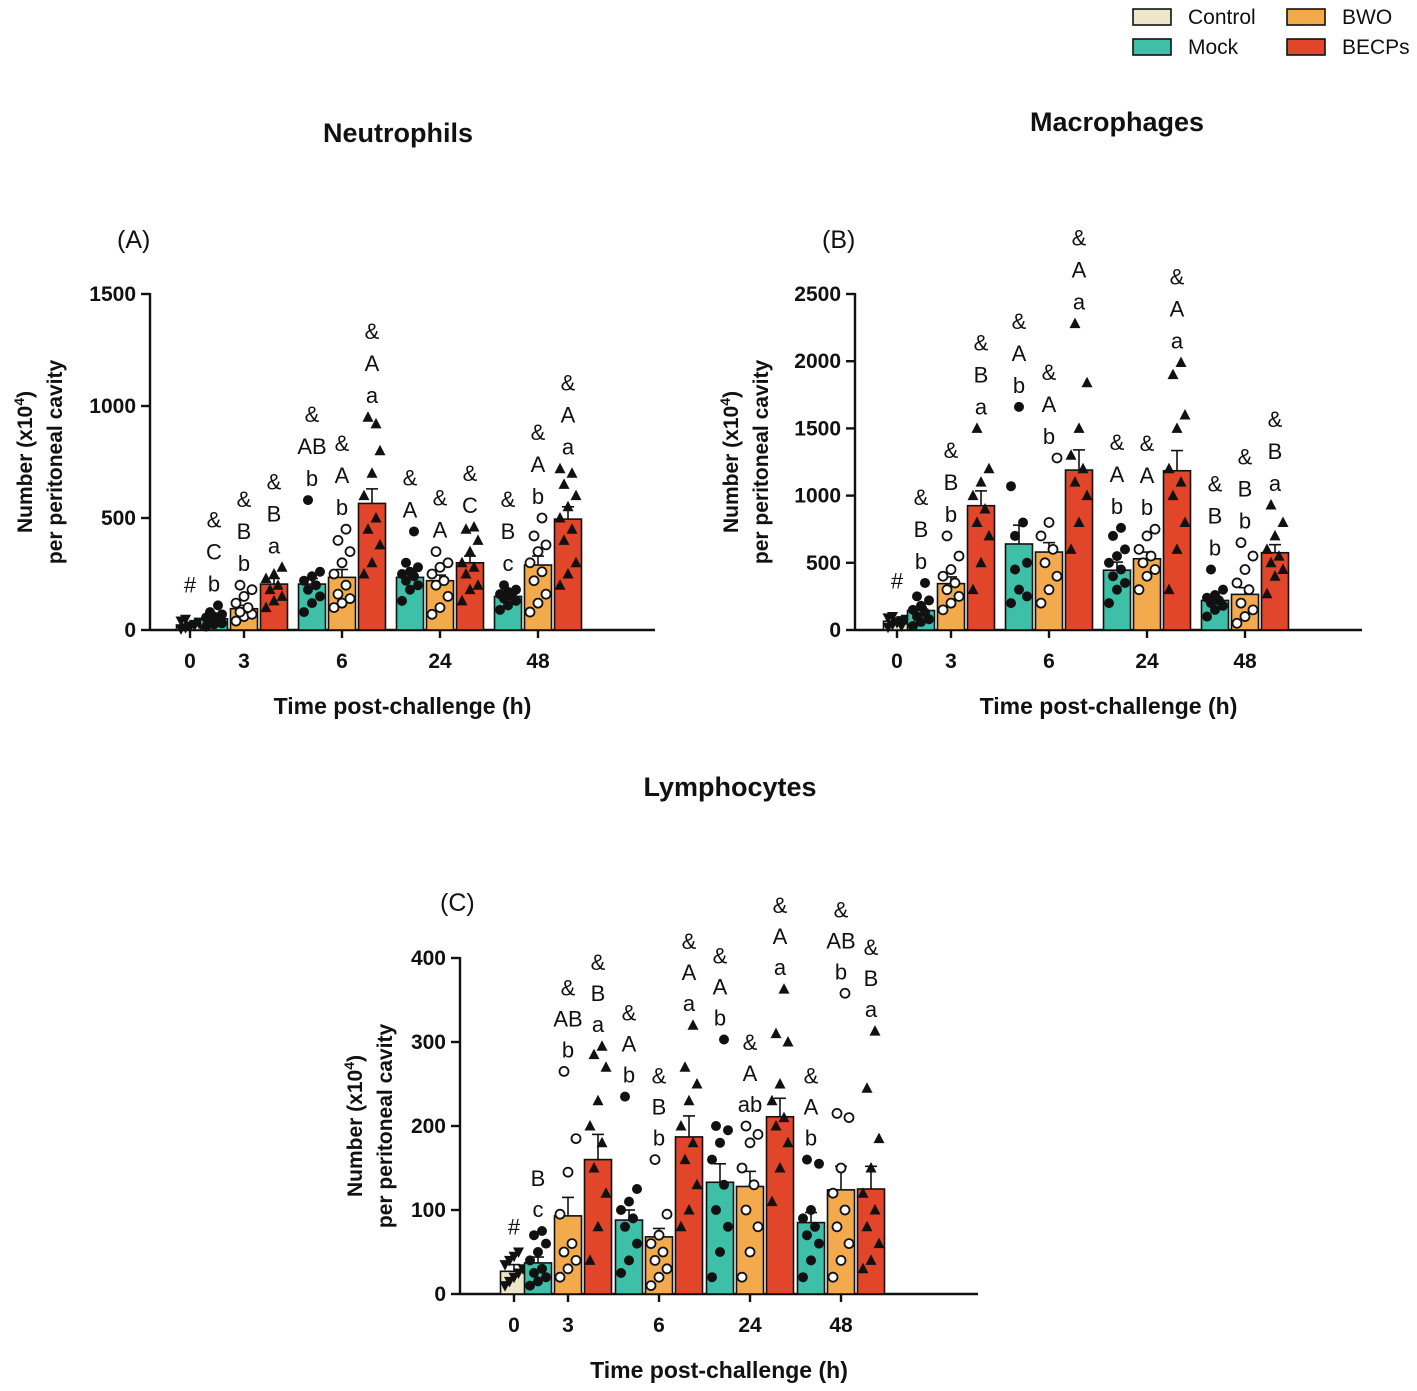 The width and height of the screenshot is (1417, 1391). What do you see at coordinates (659, 1107) in the screenshot?
I see `annotation-bwo-6h: B` at bounding box center [659, 1107].